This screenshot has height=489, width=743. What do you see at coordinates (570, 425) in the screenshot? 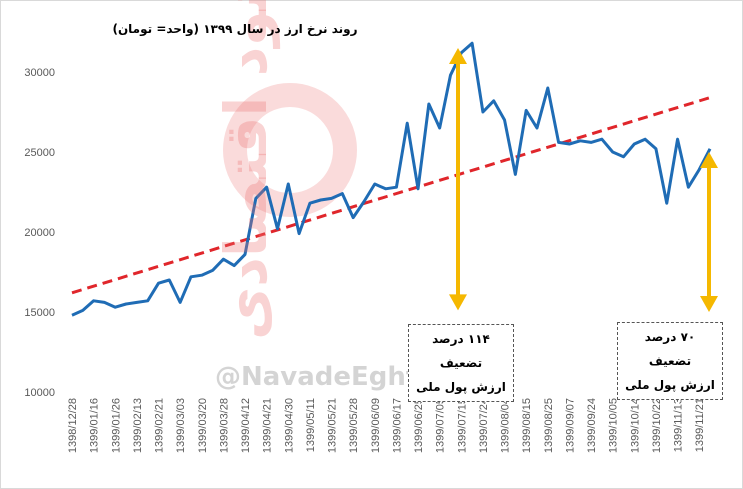
I see `x-tick-label: 1399/09/07` at bounding box center [570, 425].